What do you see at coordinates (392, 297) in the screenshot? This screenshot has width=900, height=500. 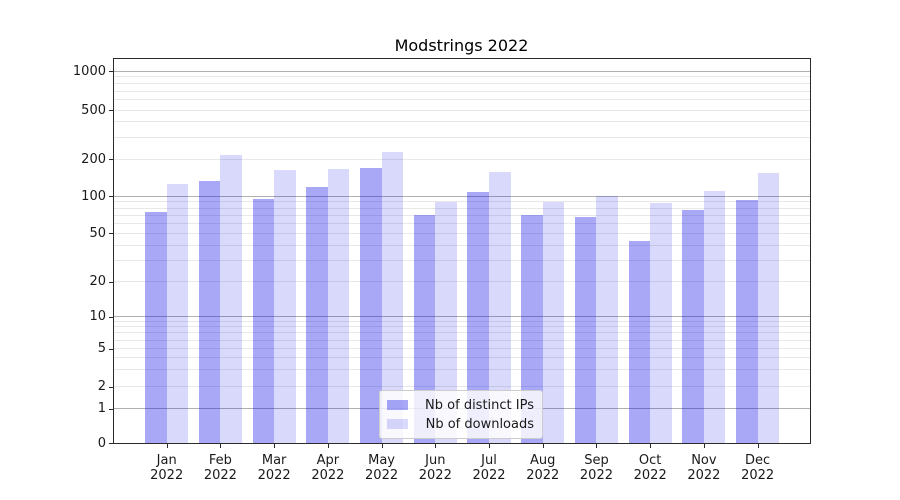 I see `bar-downloads-may` at bounding box center [392, 297].